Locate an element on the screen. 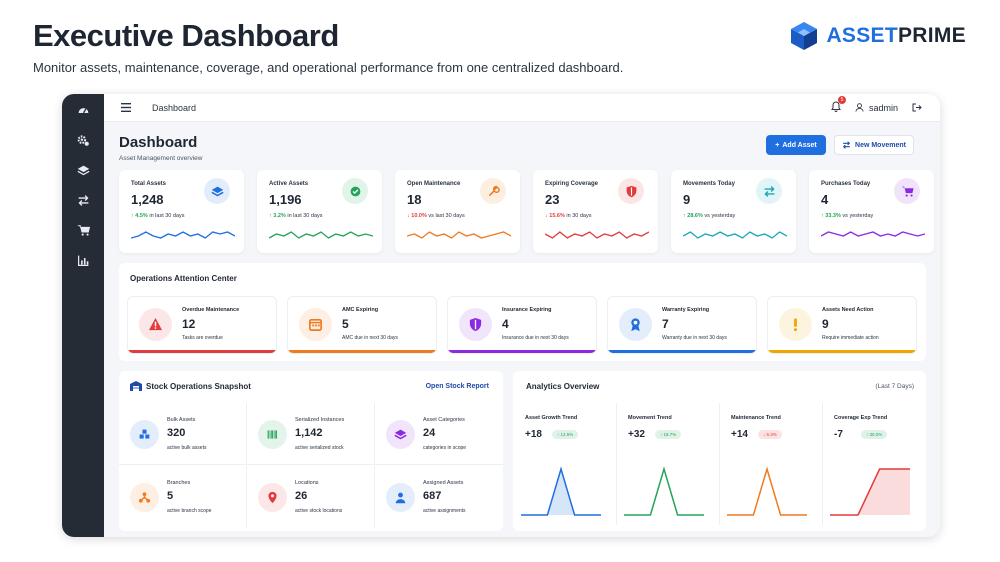 The height and width of the screenshot is (562, 1000). notification-count-badge: 5 is located at coordinates (841, 100).